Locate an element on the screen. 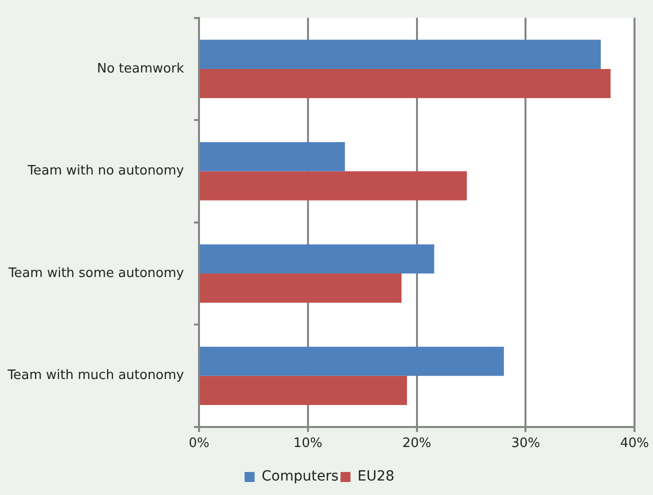 This screenshot has height=495, width=653. legend-label: EU28 is located at coordinates (375, 476).